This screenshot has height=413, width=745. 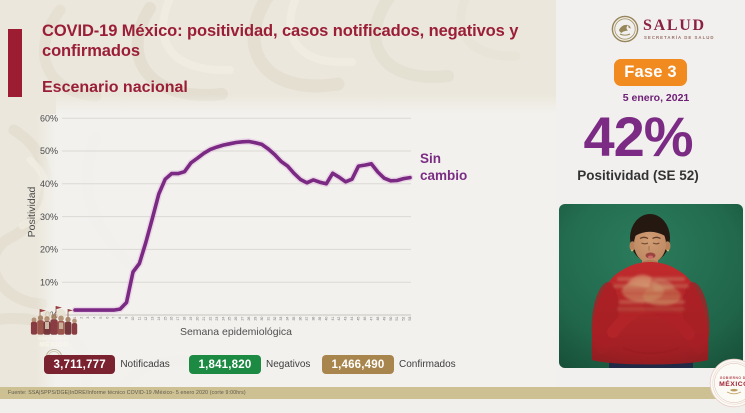 I want to click on stat-label: Confirmados, so click(x=427, y=364).